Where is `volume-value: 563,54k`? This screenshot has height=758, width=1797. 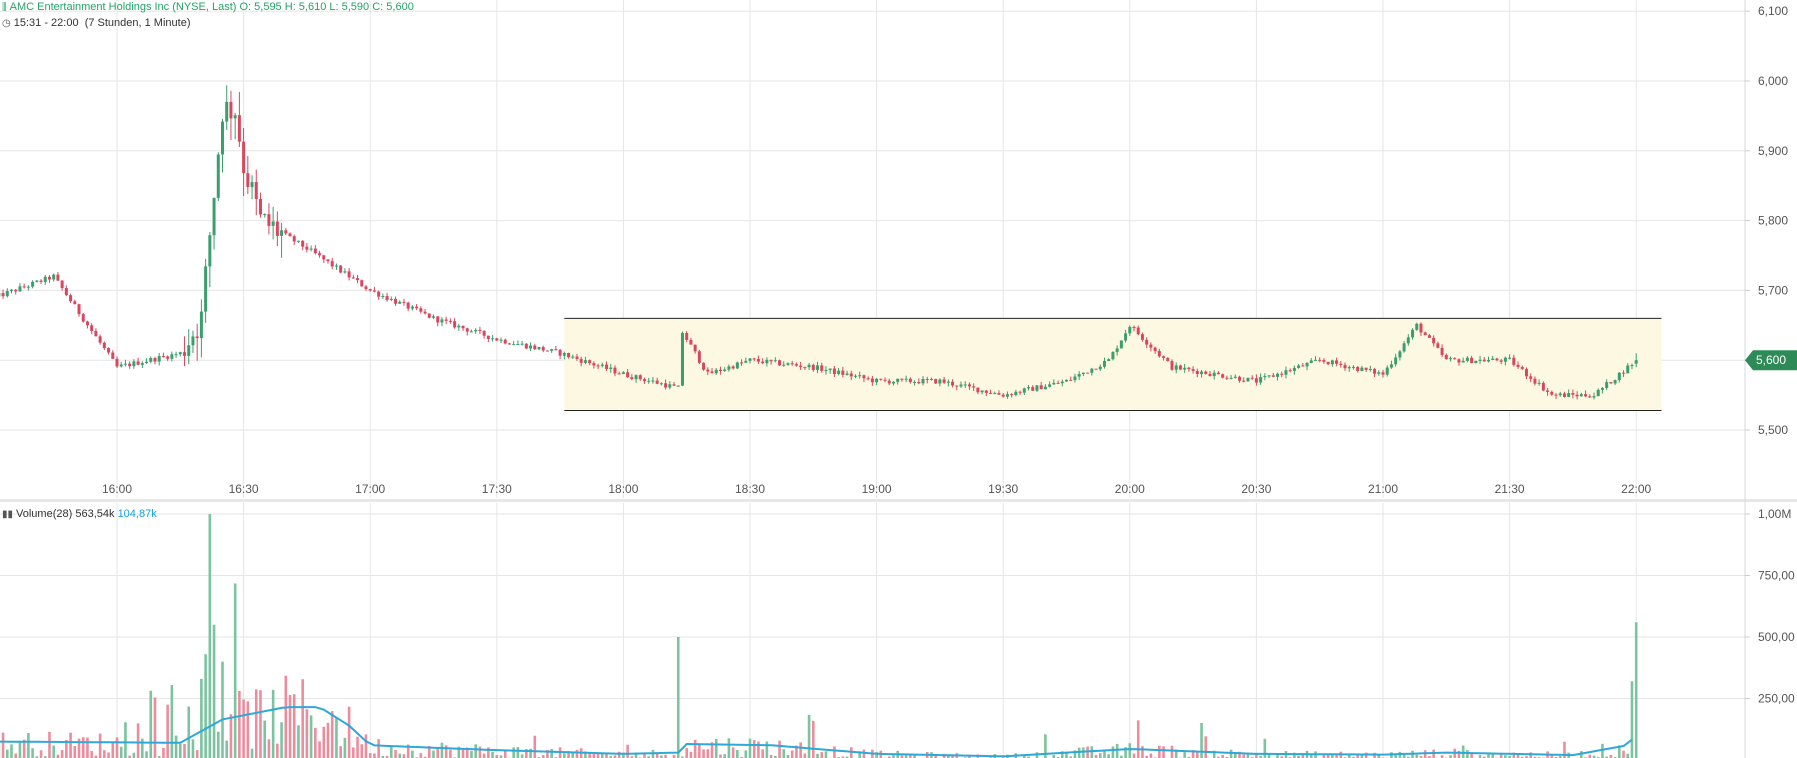
volume-value: 563,54k is located at coordinates (95, 514).